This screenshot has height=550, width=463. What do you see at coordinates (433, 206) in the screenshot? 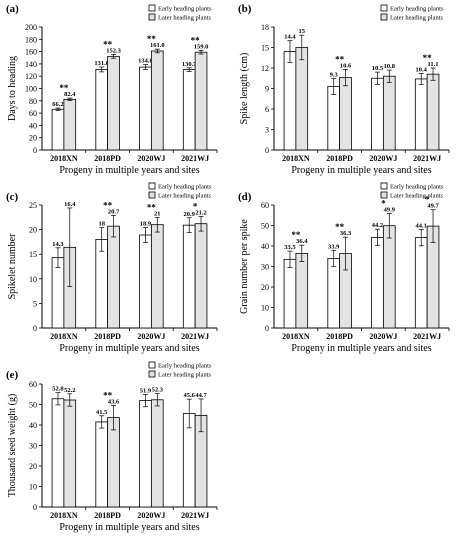
I see `data-label: 49.7` at bounding box center [433, 206].